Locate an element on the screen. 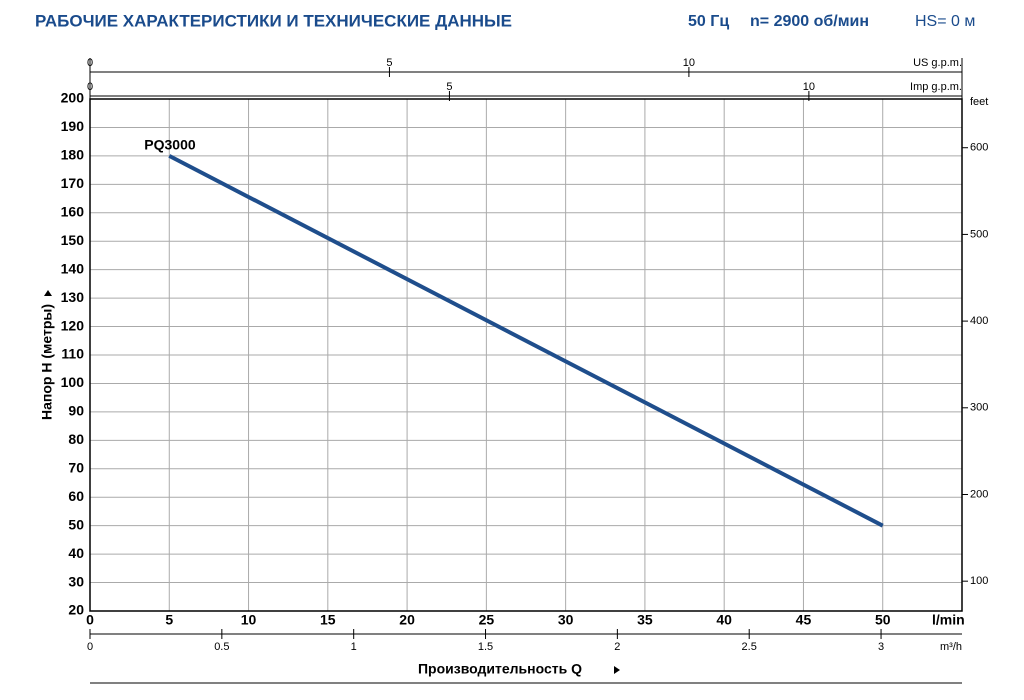 This screenshot has height=700, width=1024. y-tick-label: 50 is located at coordinates (76, 524).